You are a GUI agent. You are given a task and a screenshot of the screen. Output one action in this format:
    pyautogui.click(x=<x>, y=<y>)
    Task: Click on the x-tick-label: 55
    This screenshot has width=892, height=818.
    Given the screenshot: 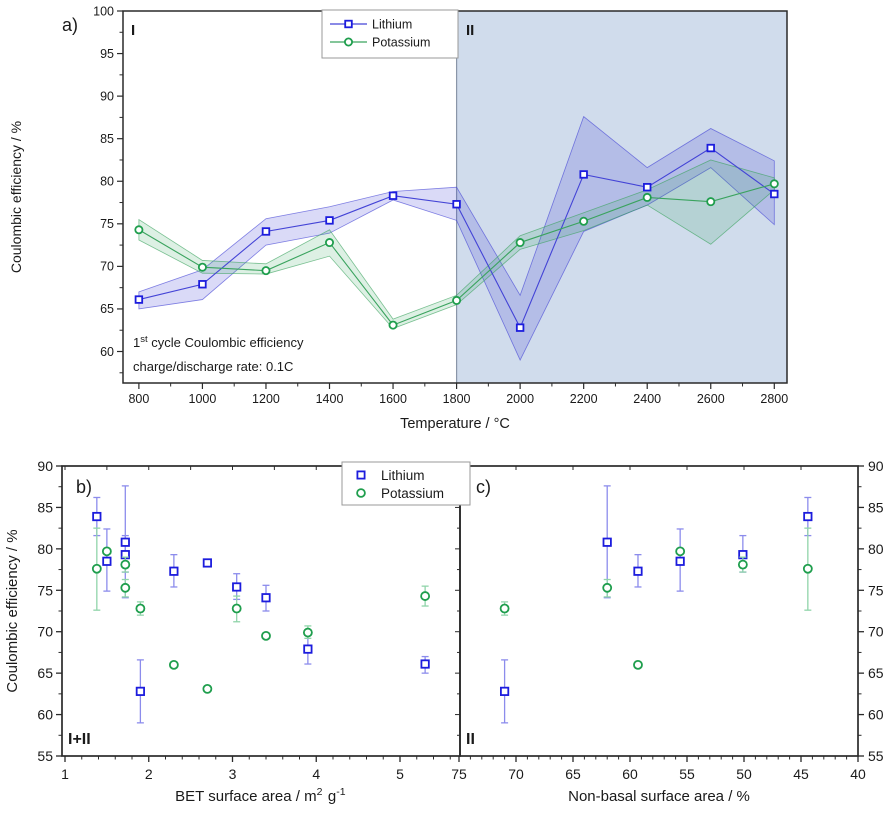 What is the action you would take?
    pyautogui.click(x=687, y=774)
    